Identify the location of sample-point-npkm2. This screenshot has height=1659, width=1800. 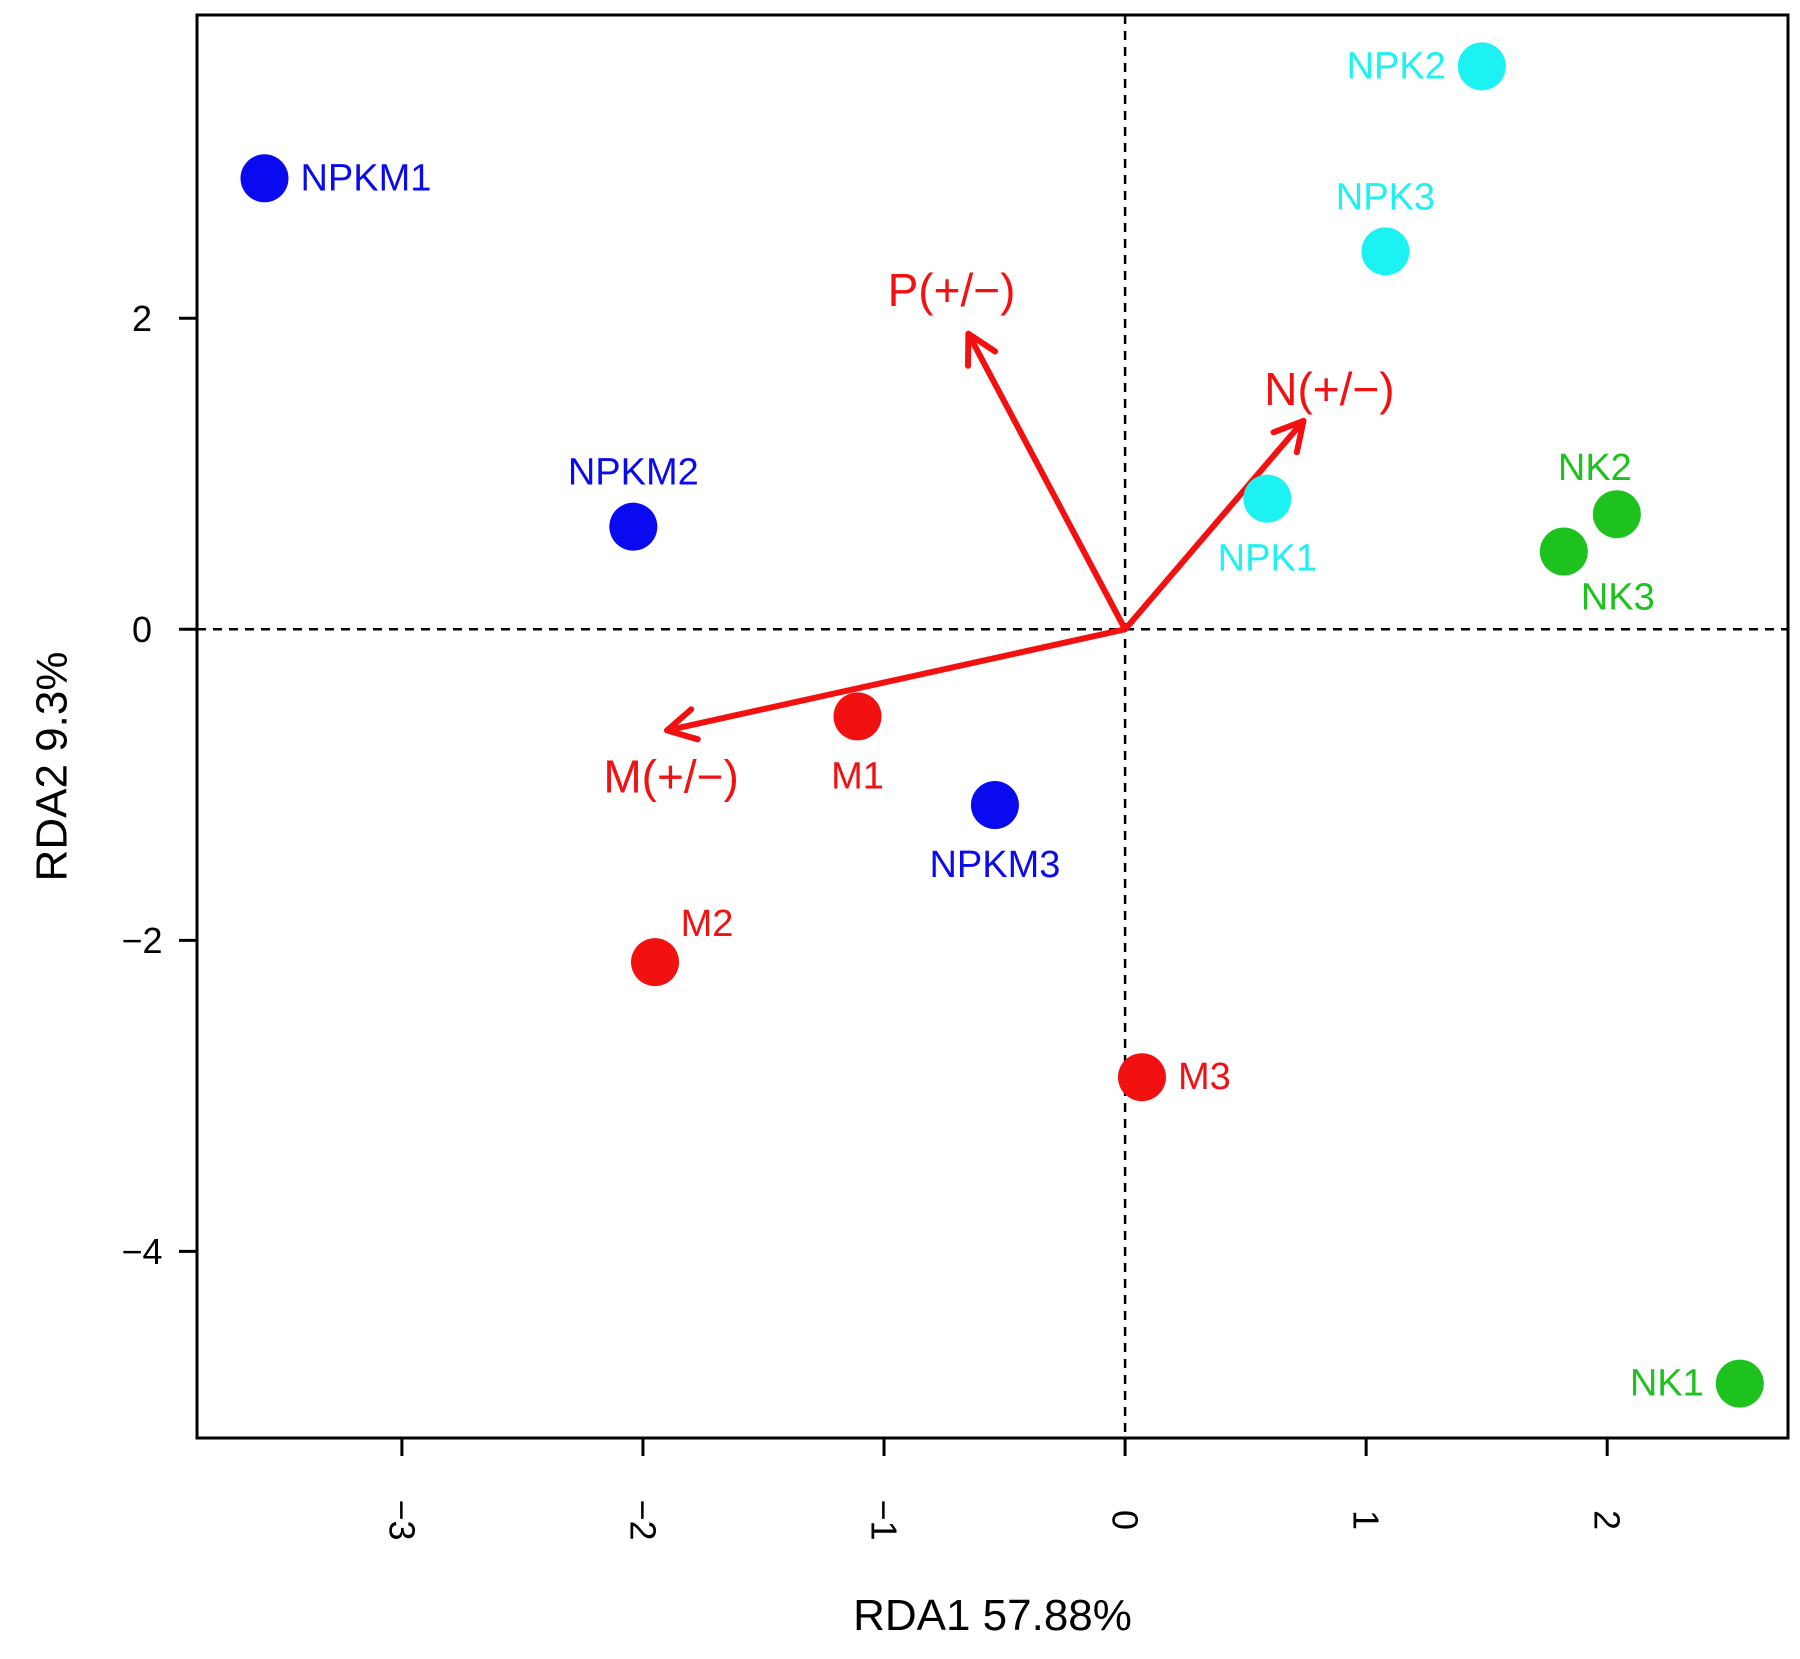
(633, 526).